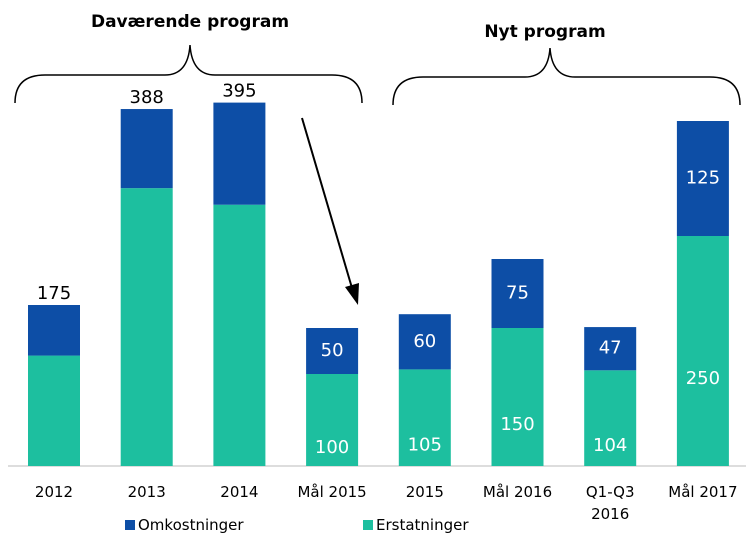 The height and width of the screenshot is (535, 746). I want to click on x-tick-label: Mål 2016, so click(517, 492).